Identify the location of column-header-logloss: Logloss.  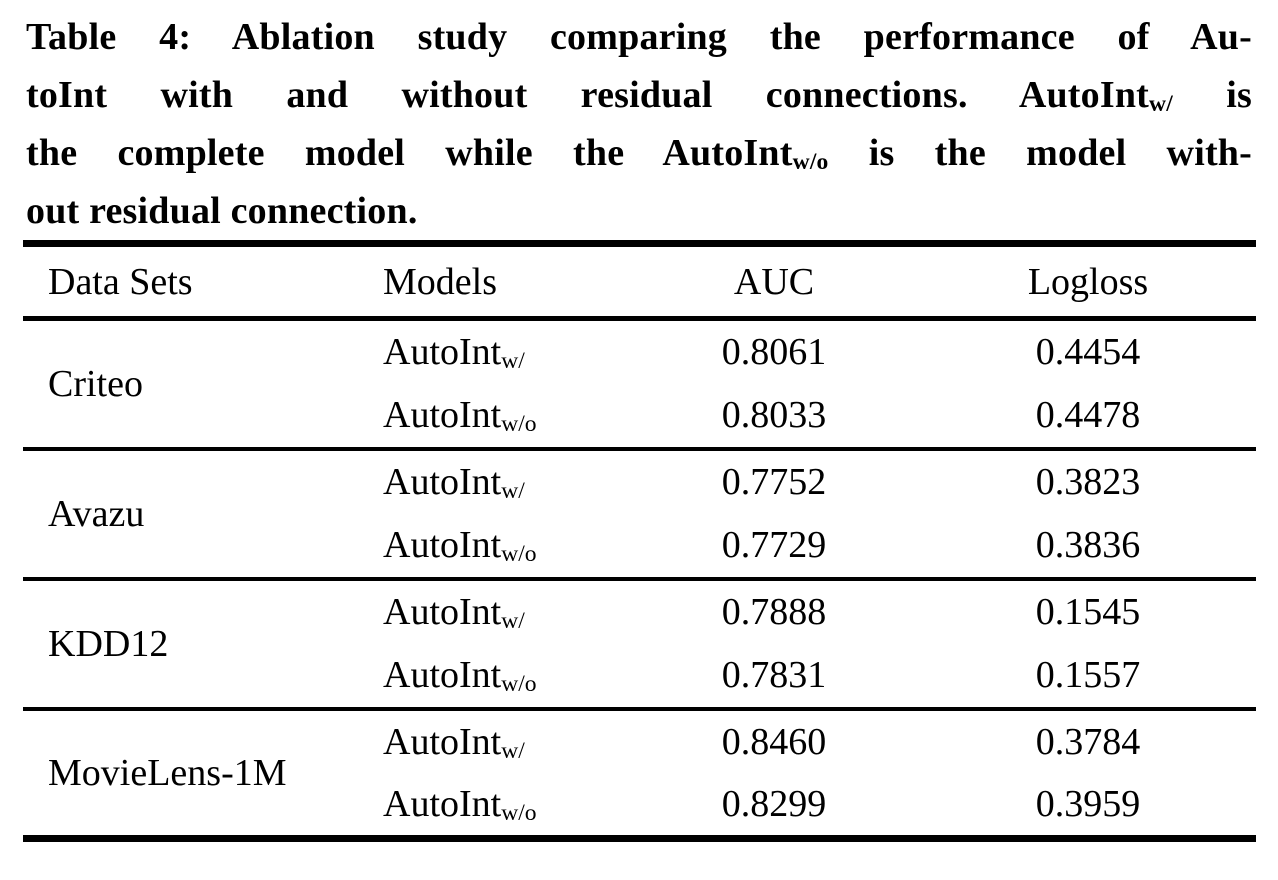
(1088, 281).